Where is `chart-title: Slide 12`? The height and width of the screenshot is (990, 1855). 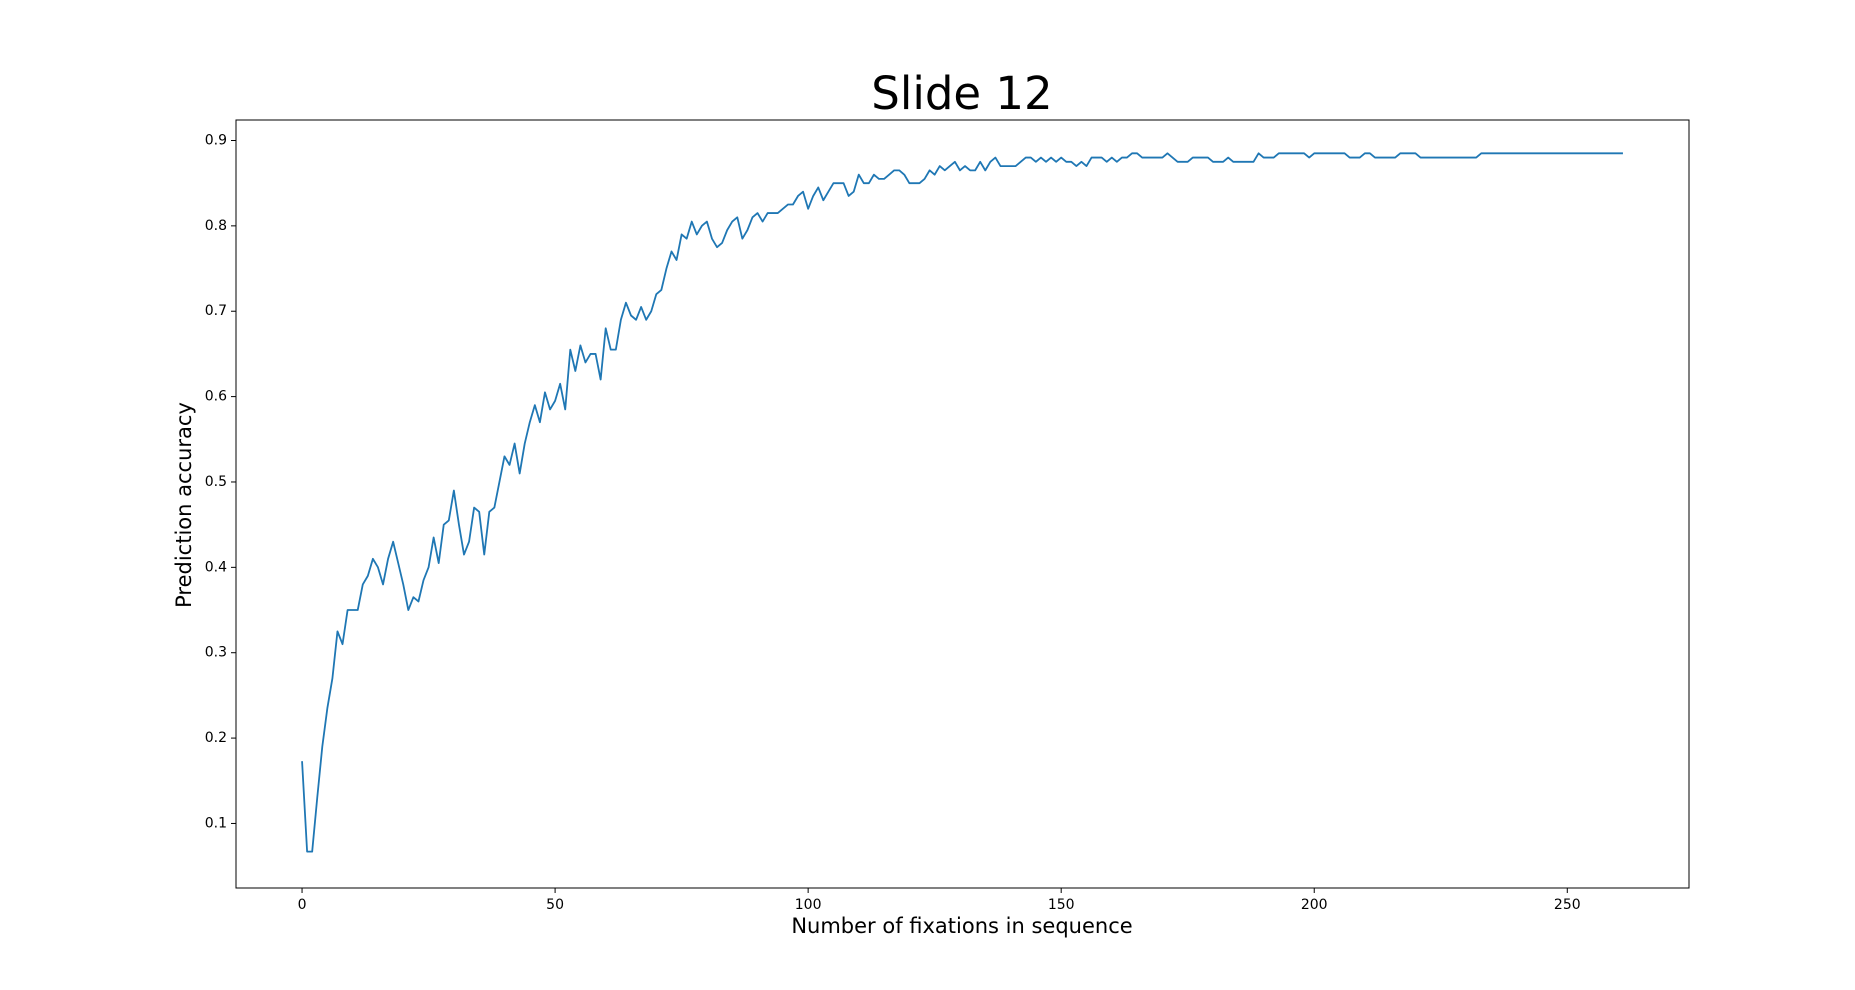 chart-title: Slide 12 is located at coordinates (961, 93).